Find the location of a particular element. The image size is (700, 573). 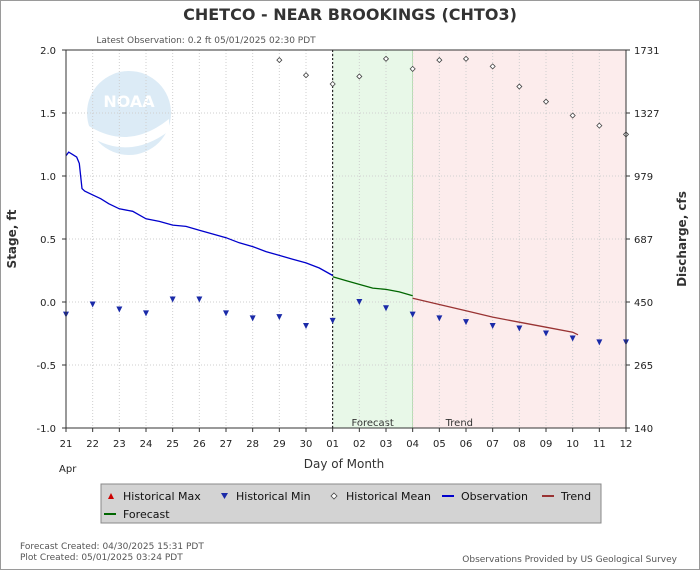

x-tick-label: 25 is located at coordinates (172, 444).